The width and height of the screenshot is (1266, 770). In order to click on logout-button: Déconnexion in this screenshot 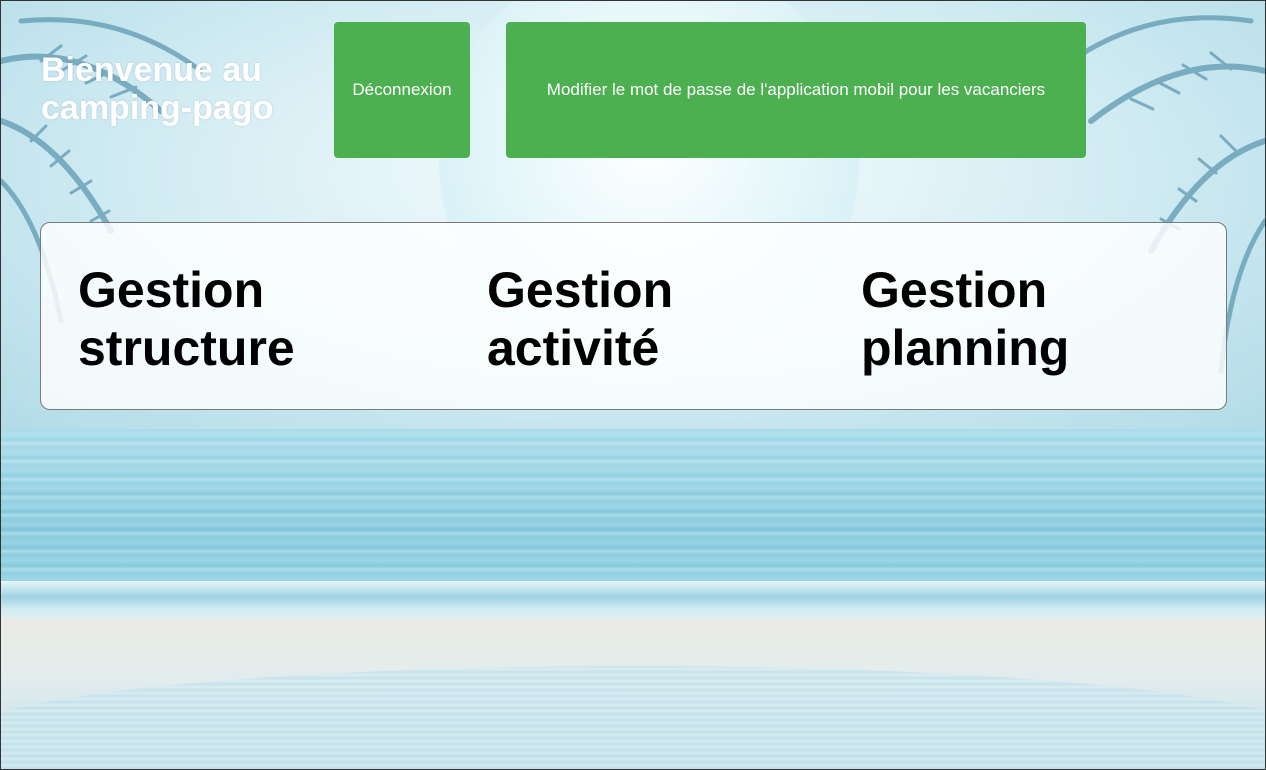, I will do `click(402, 90)`.